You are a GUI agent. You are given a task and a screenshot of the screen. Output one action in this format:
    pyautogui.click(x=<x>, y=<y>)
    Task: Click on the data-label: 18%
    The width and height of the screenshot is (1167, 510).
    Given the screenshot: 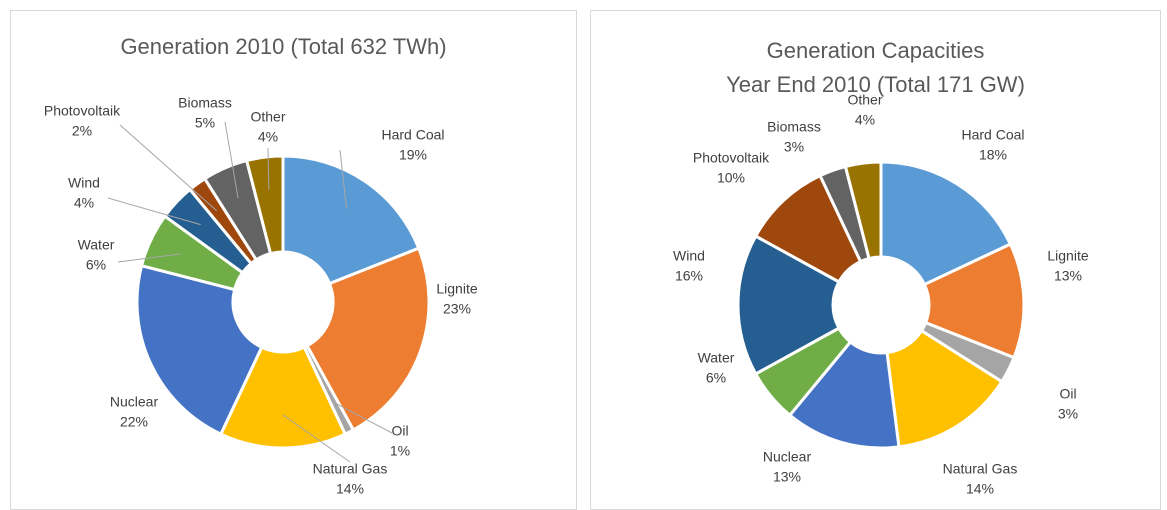 What is the action you would take?
    pyautogui.click(x=993, y=155)
    